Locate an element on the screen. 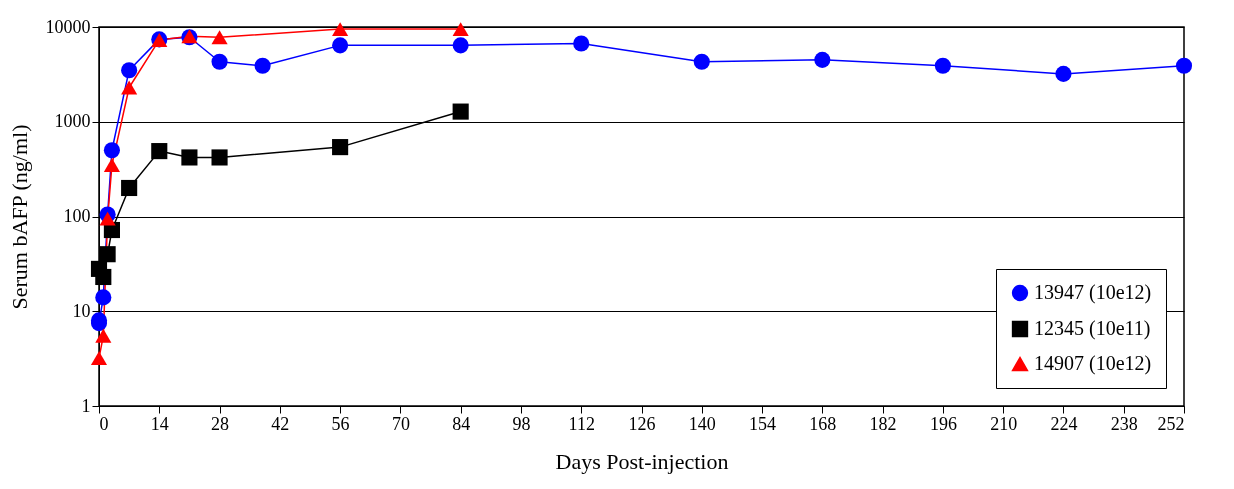  y-tick-label: 1 is located at coordinates (86, 405).